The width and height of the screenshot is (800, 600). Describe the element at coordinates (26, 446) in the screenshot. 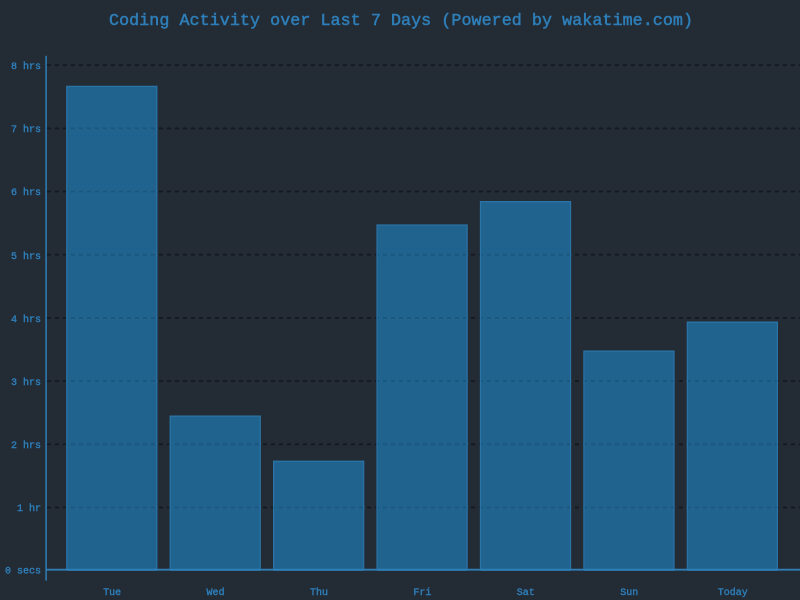

I see `svg-text: 2 hrs` at that location.